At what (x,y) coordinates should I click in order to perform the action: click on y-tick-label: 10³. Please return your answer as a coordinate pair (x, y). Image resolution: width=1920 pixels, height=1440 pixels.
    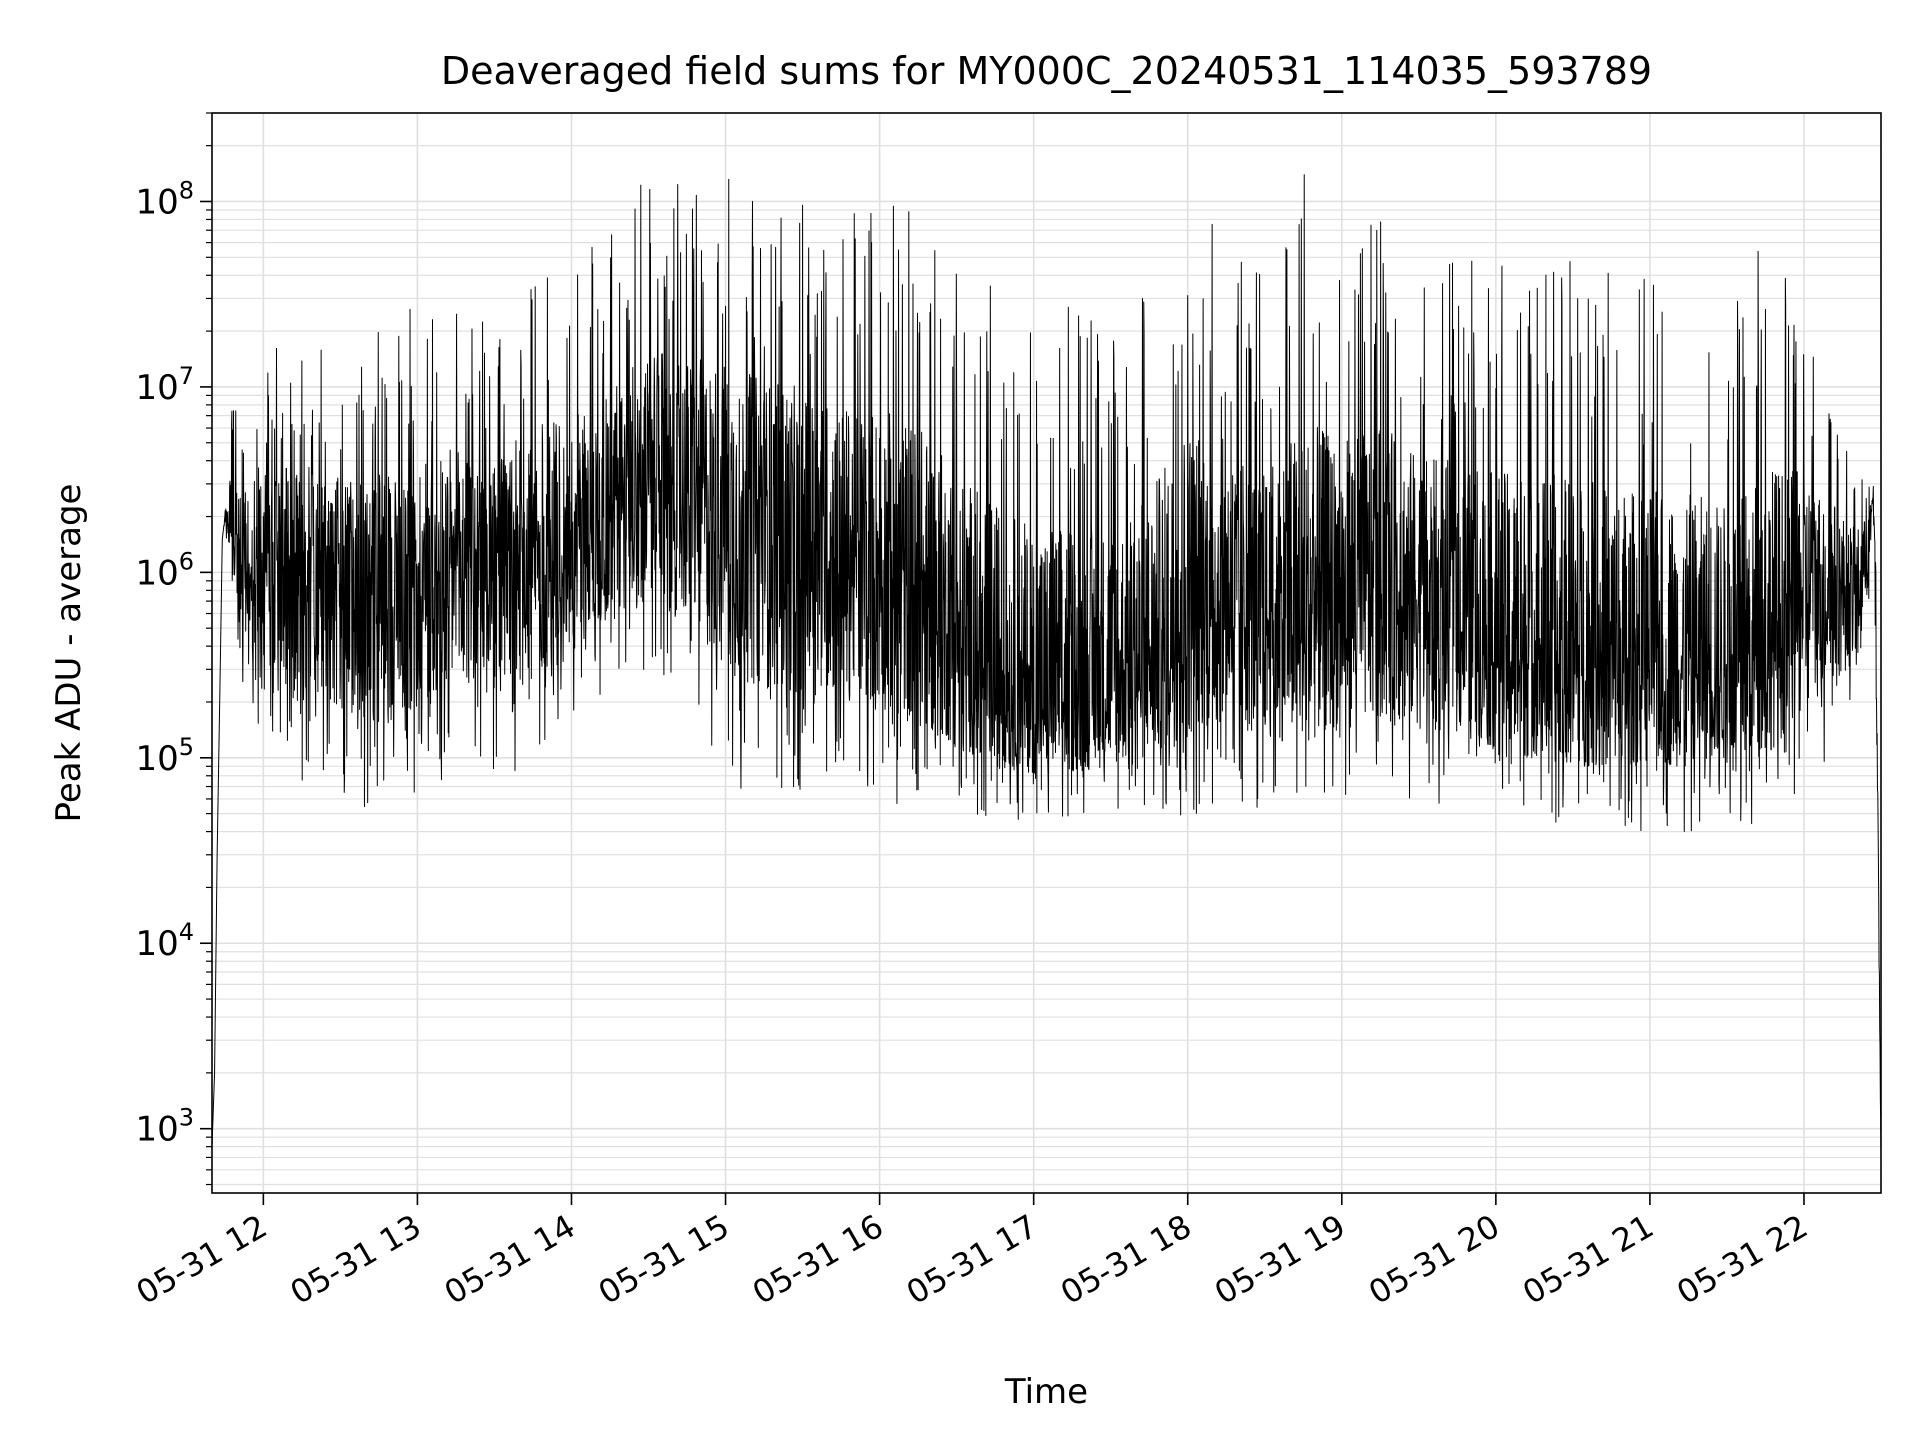
    Looking at the image, I should click on (164, 1127).